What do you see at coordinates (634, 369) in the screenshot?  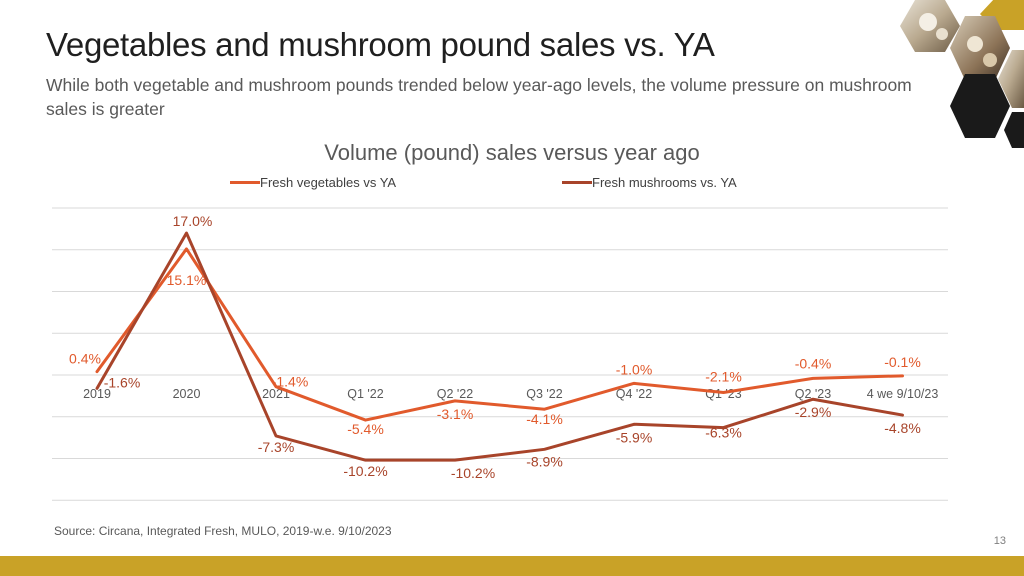 I see `data-label-vegetables: -1.0%` at bounding box center [634, 369].